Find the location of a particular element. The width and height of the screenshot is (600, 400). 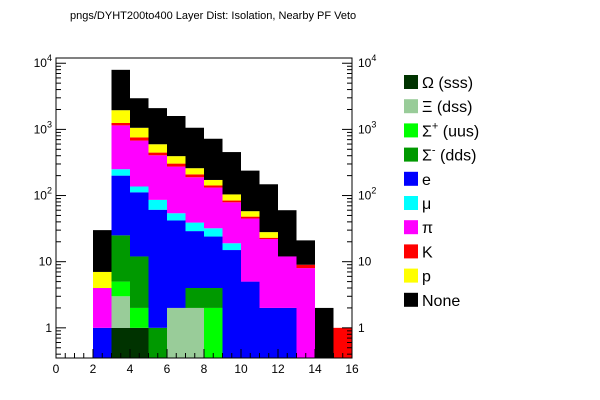

legend-label-x: π is located at coordinates (427, 228).